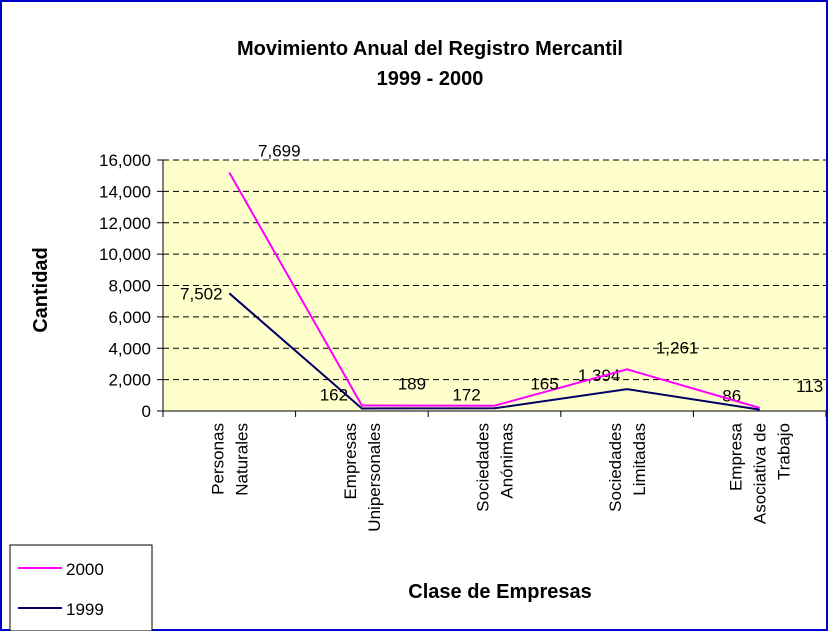  I want to click on data-label: 1,261, so click(677, 347).